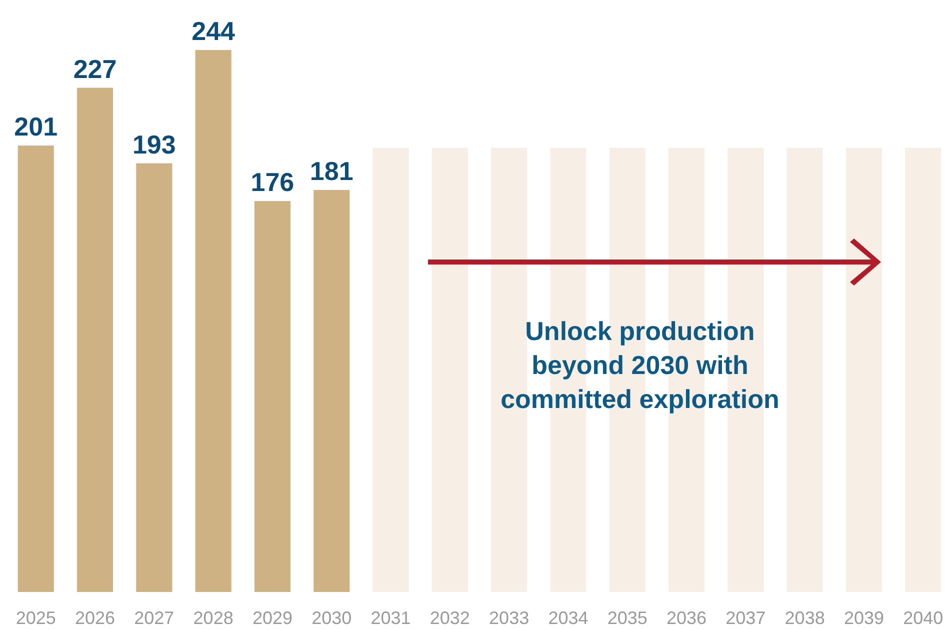 The width and height of the screenshot is (949, 630). Describe the element at coordinates (272, 182) in the screenshot. I see `data-label: 176` at that location.